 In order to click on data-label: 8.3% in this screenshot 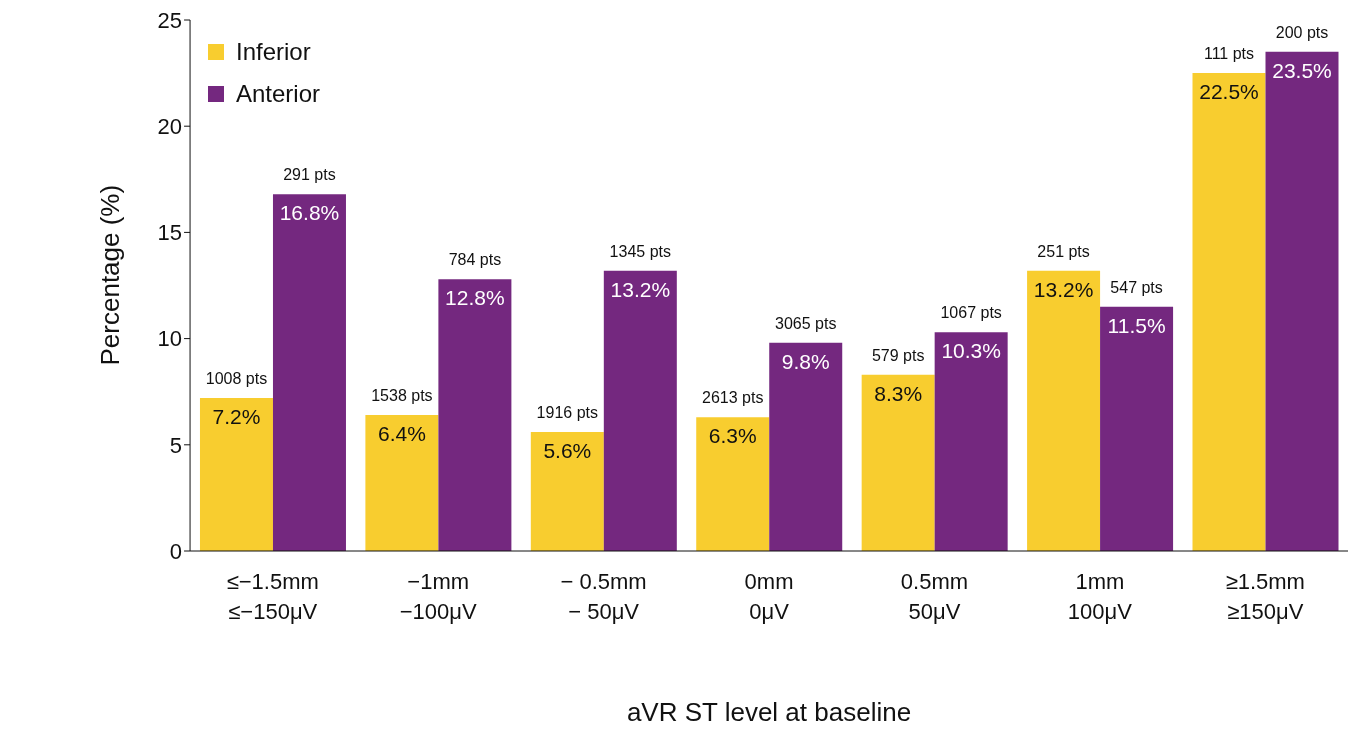, I will do `click(898, 393)`.